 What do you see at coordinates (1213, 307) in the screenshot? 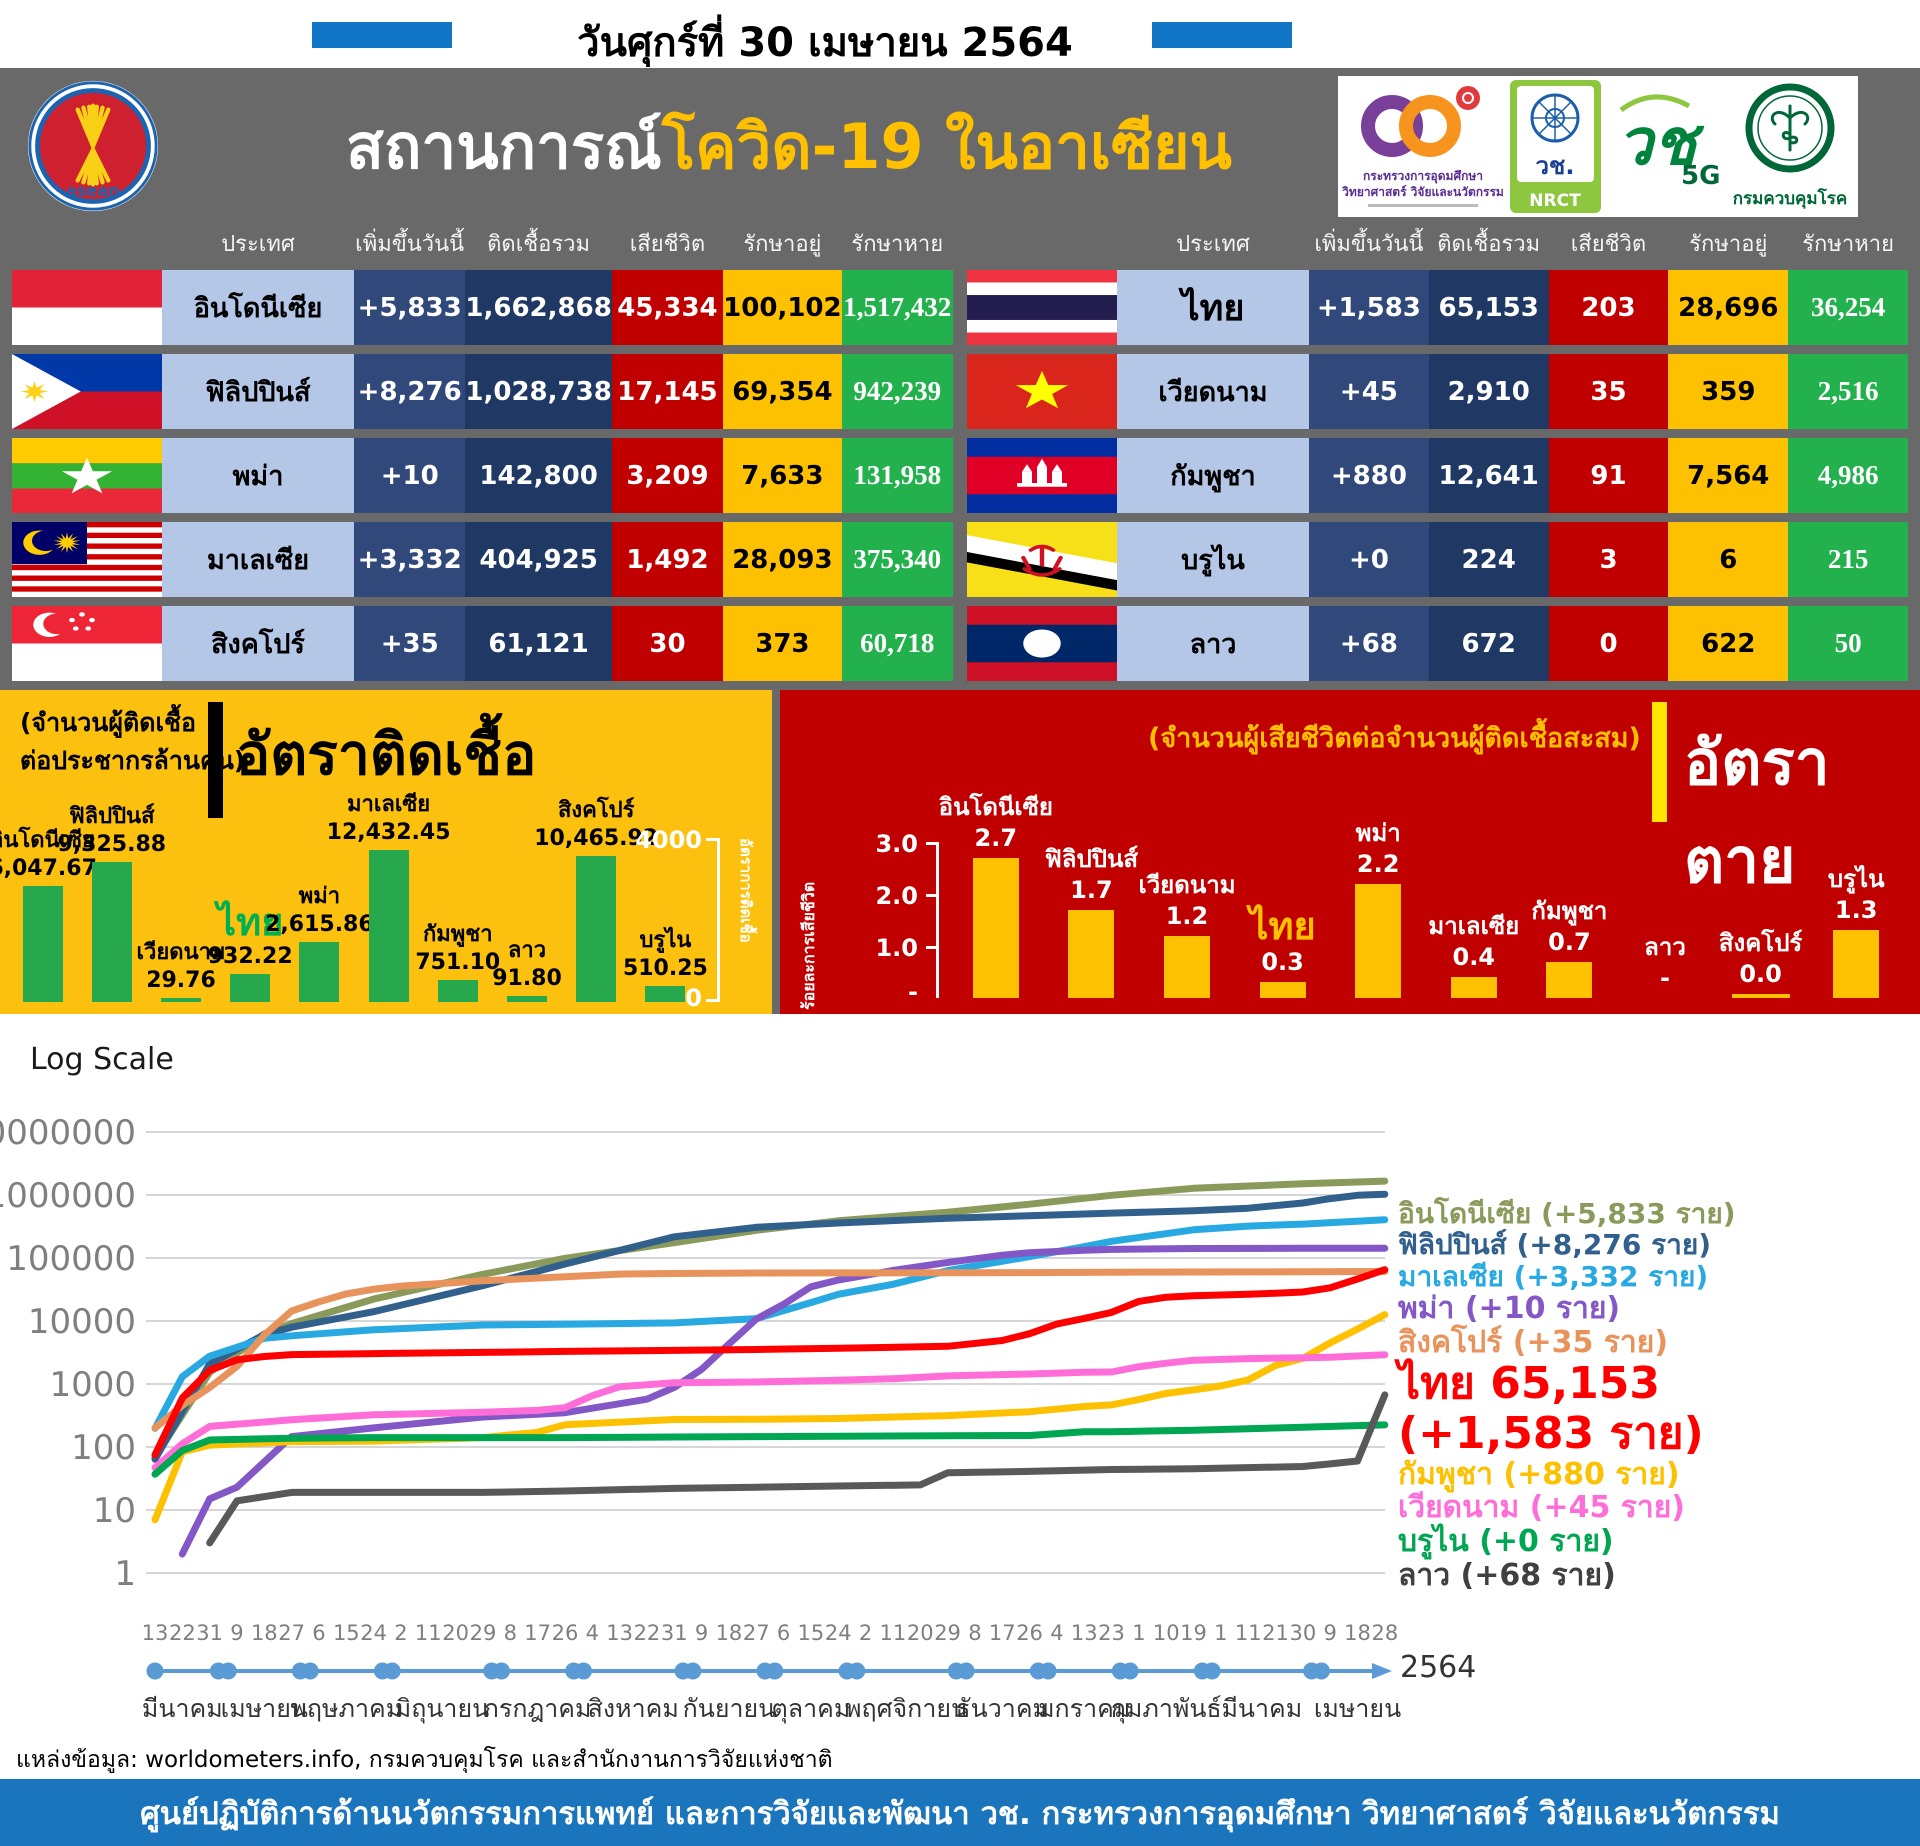
I see `cell-country: ไทย` at bounding box center [1213, 307].